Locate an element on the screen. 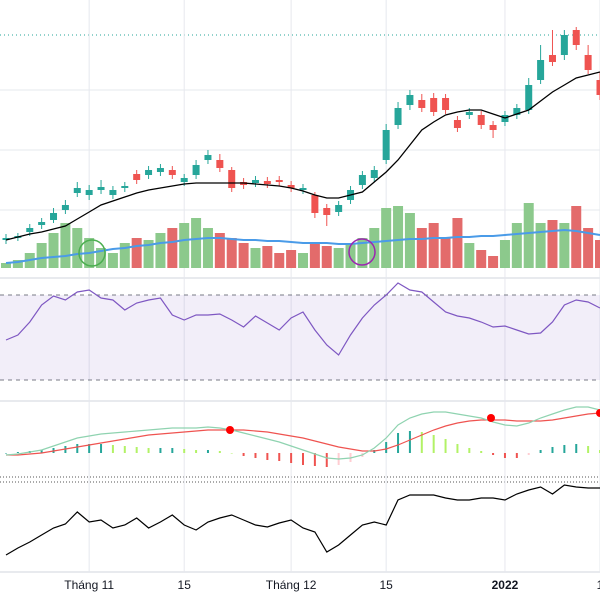 Image resolution: width=600 pixels, height=600 pixels. macd-line is located at coordinates (302, 433).